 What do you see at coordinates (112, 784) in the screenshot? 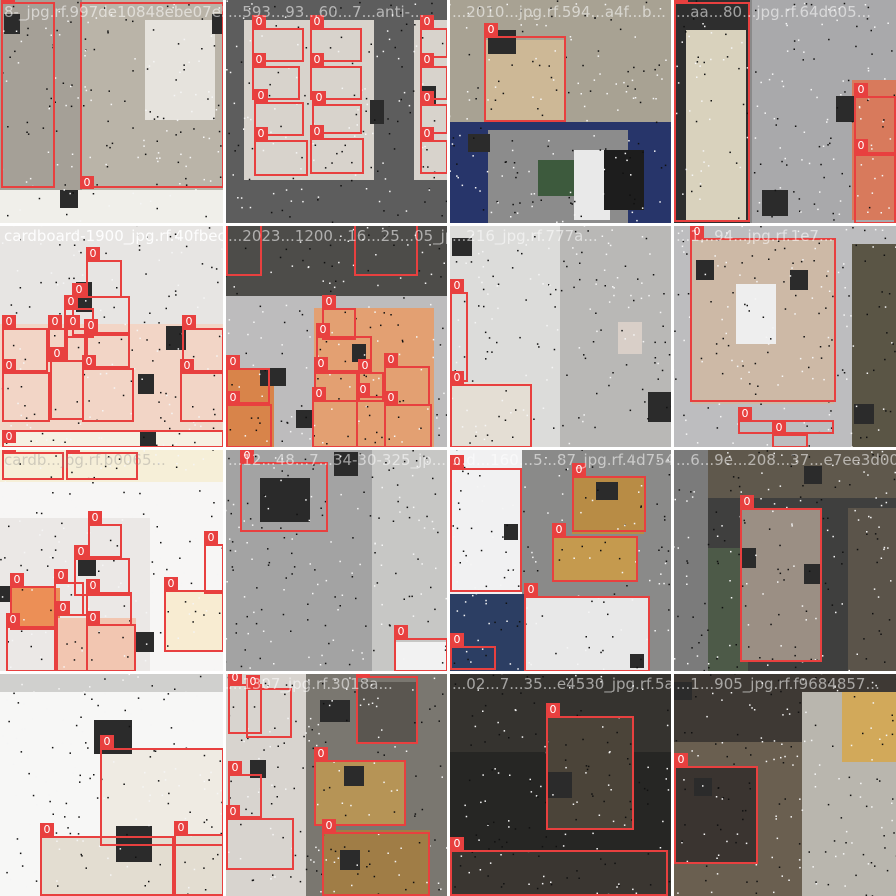
I see `mosaic-tile-13: 0 0 0` at bounding box center [112, 784].